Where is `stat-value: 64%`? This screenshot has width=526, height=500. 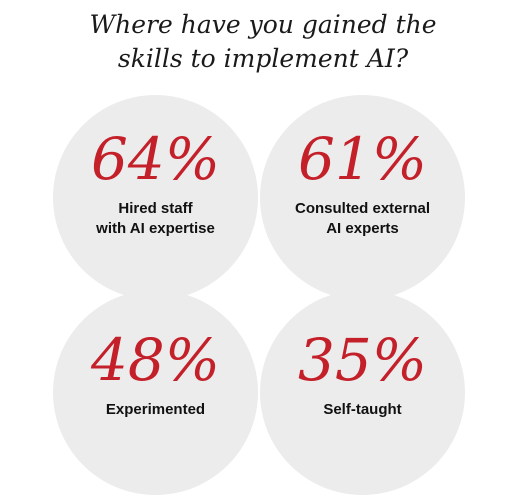
stat-value: 64% is located at coordinates (155, 159).